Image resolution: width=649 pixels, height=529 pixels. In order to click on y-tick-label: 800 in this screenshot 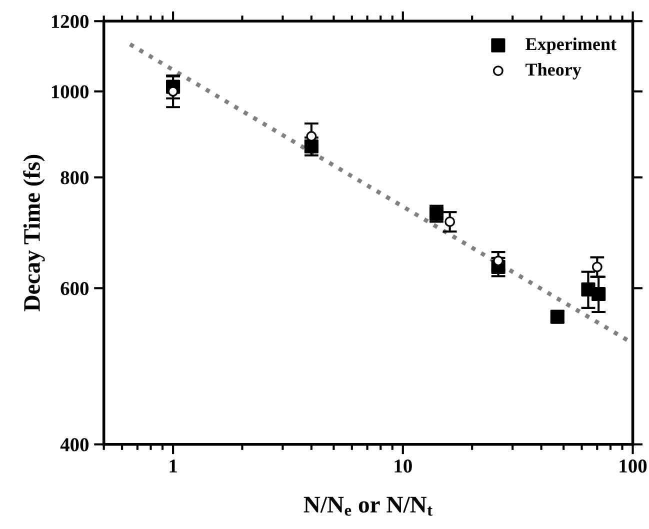, I will do `click(74, 177)`.